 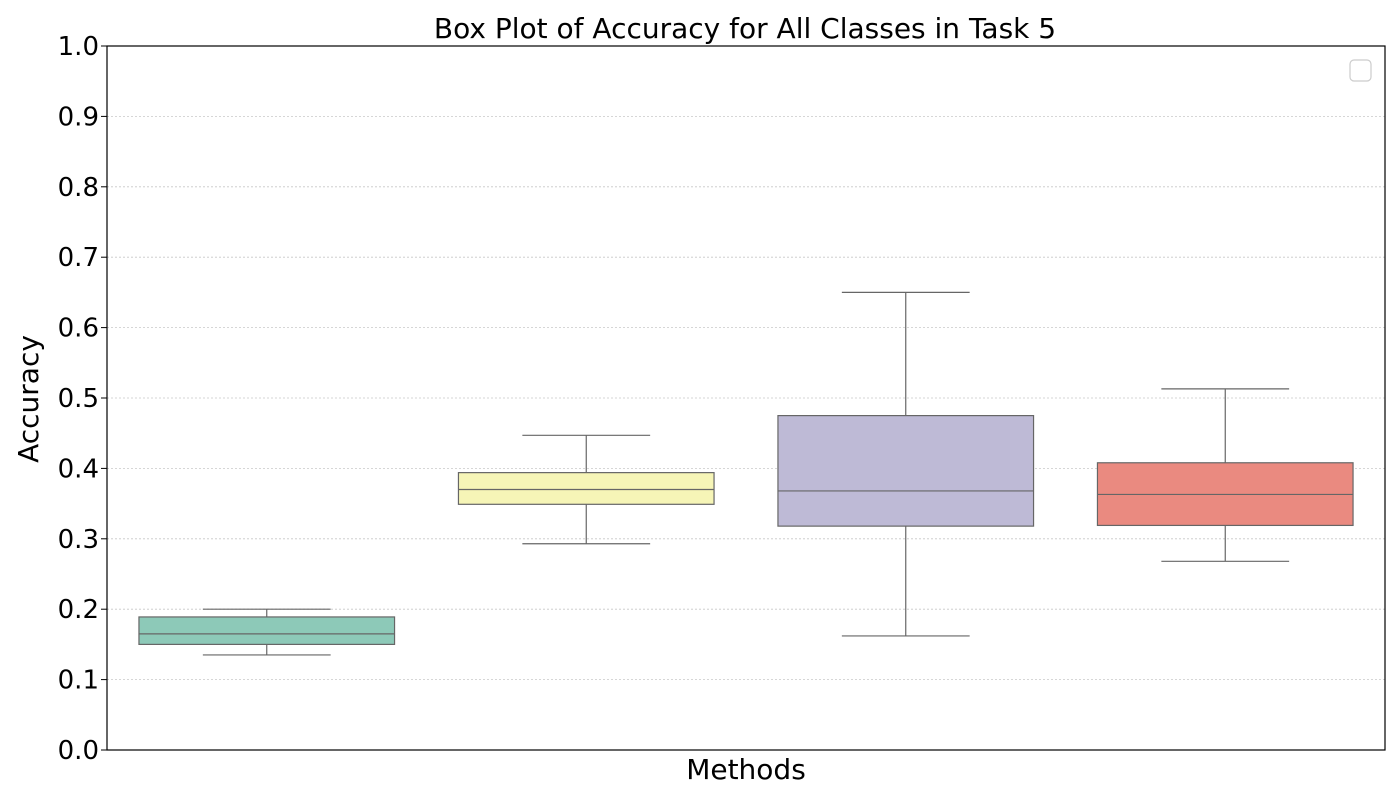 I want to click on y-tick-label: 0.6, so click(x=78, y=329).